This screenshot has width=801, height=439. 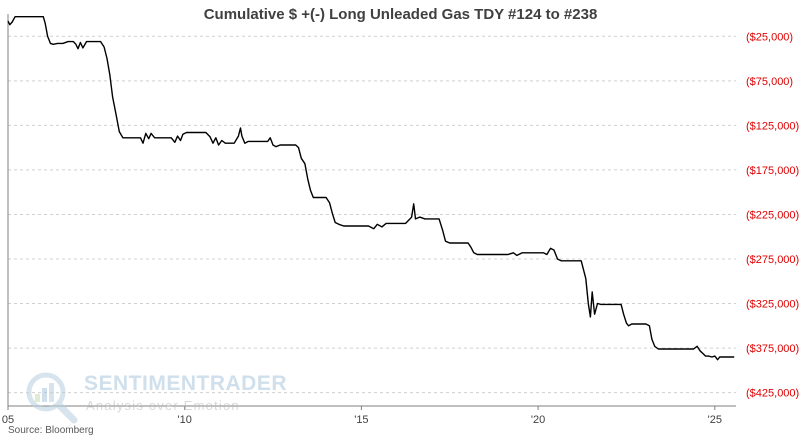 I want to click on watermark: SENTIMENTRADER Analysis over Emotion, so click(x=154, y=396).